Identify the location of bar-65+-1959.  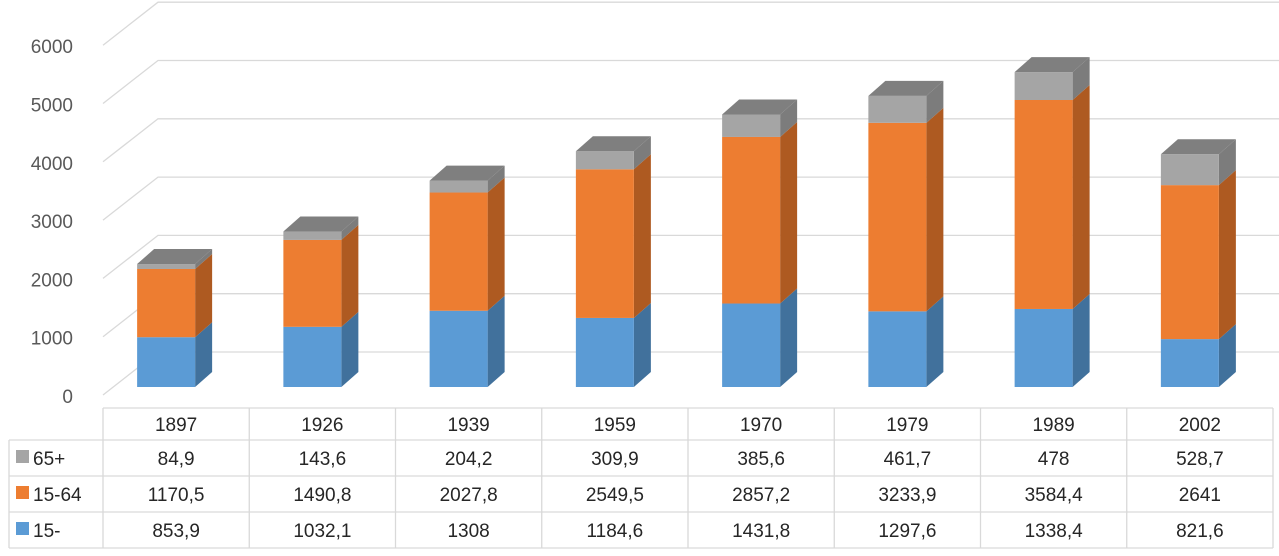
(604, 160).